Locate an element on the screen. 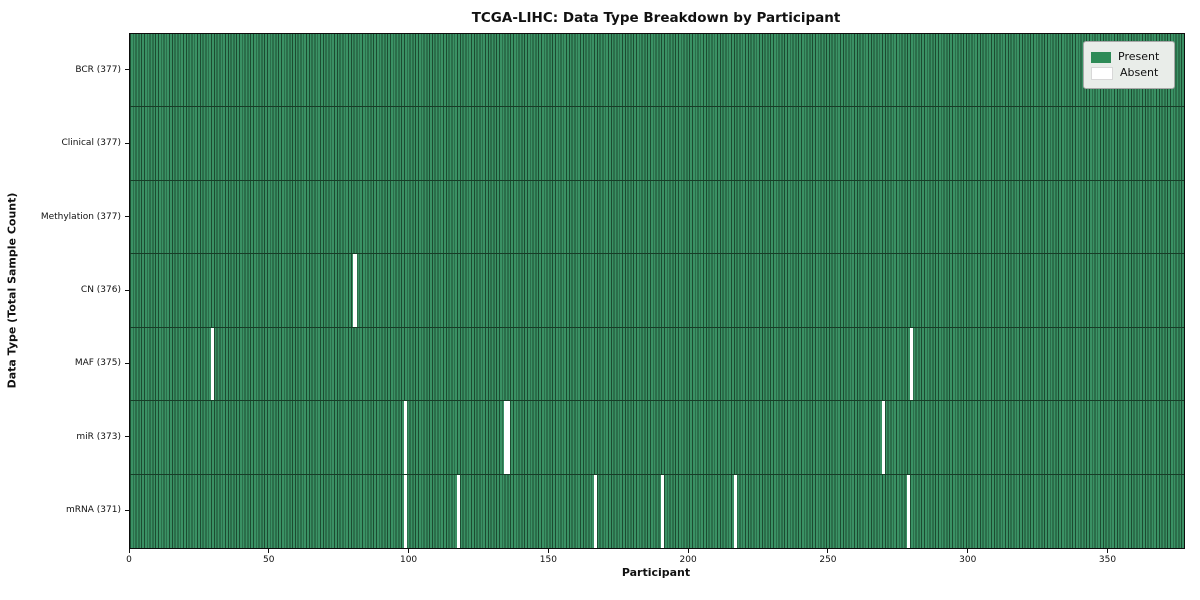  y-tick-label: miR (373) is located at coordinates (98, 436).